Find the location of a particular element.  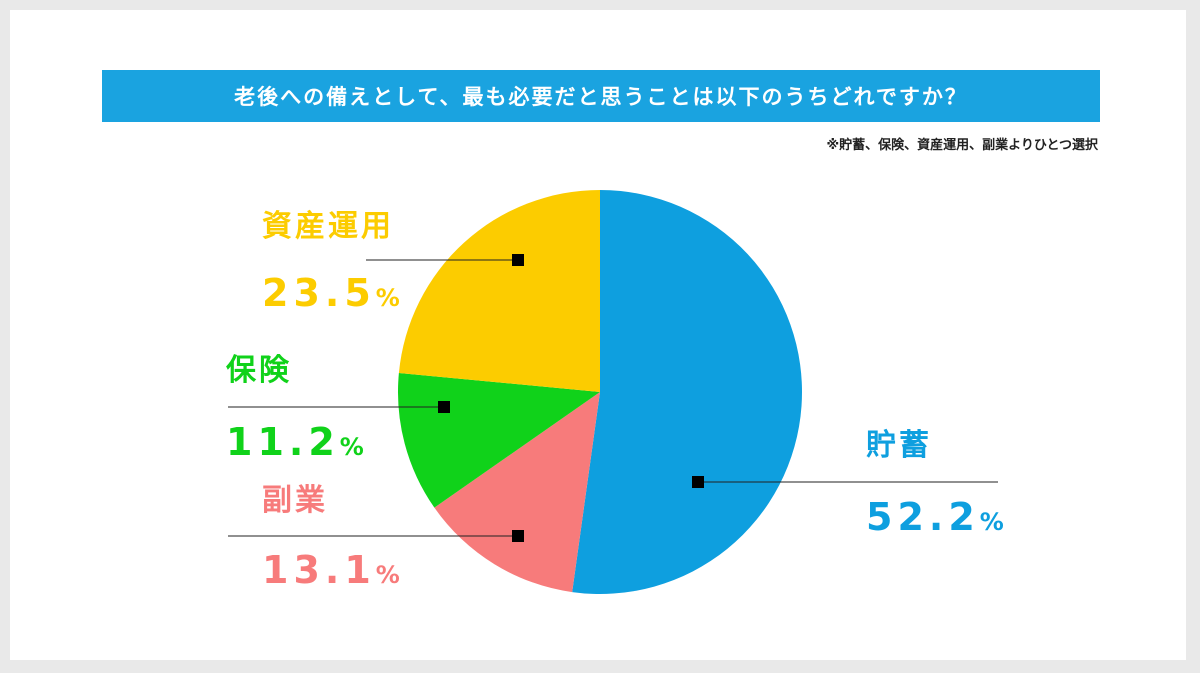

slice-label-3: 保険 is located at coordinates (259, 370).